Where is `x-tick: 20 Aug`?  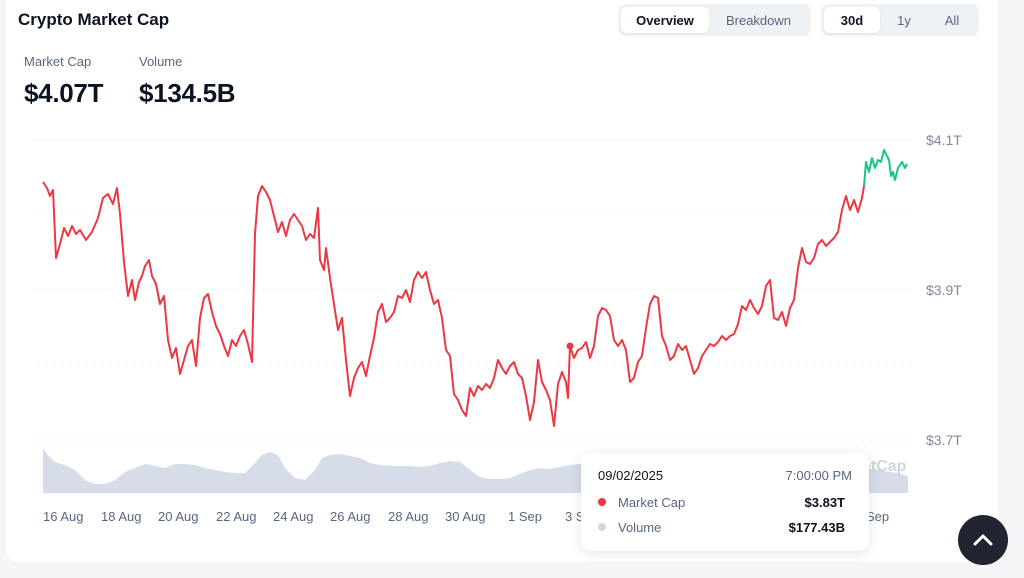
x-tick: 20 Aug is located at coordinates (178, 516).